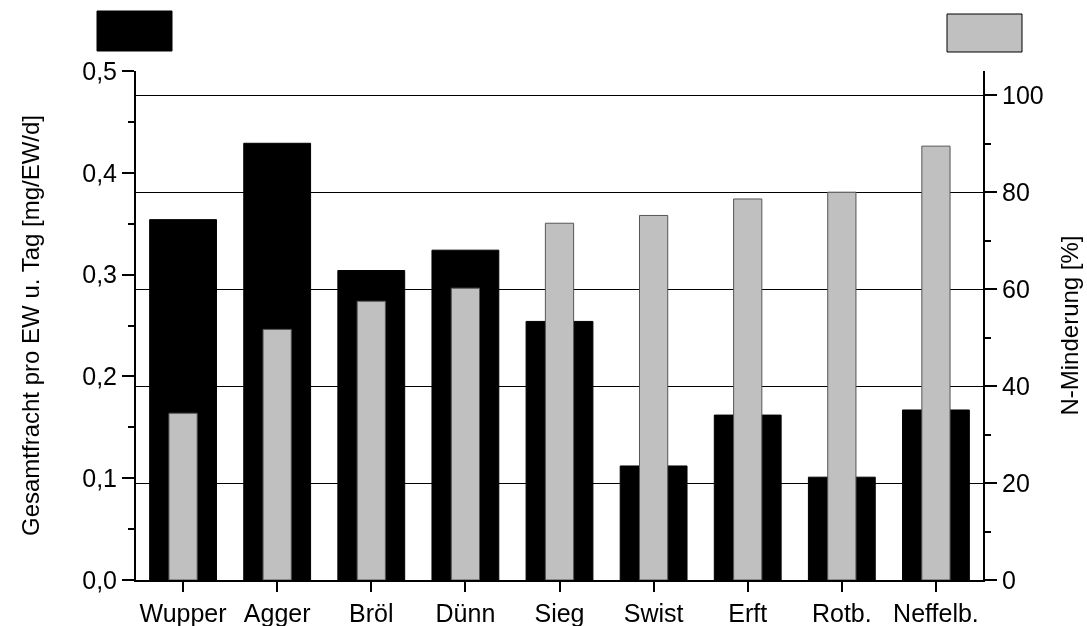  I want to click on x-tick-label: Swist, so click(653, 612).